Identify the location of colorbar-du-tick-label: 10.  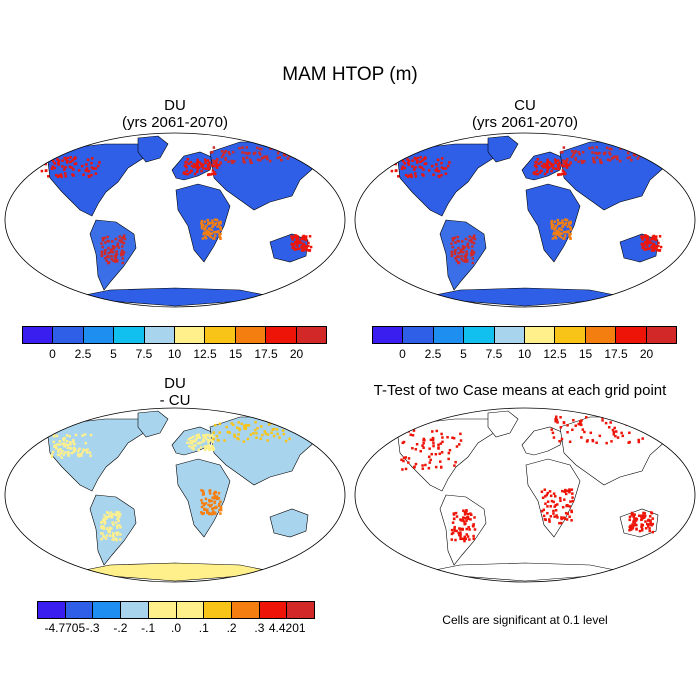
(174, 354).